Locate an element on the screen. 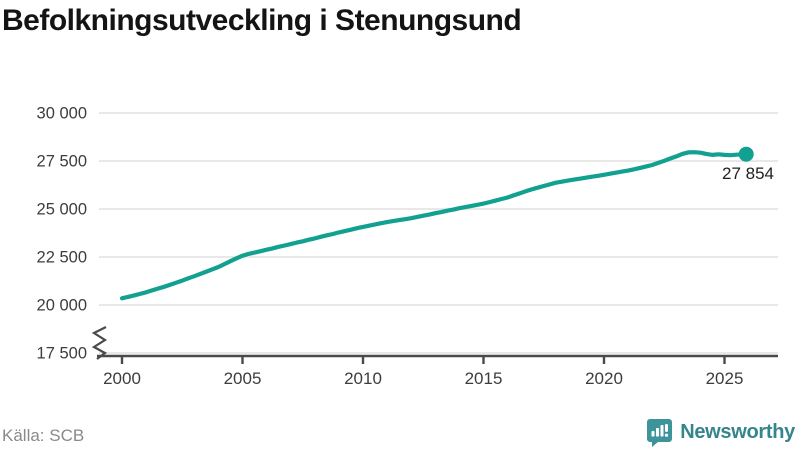  x-tick-label: 2005 is located at coordinates (243, 378).